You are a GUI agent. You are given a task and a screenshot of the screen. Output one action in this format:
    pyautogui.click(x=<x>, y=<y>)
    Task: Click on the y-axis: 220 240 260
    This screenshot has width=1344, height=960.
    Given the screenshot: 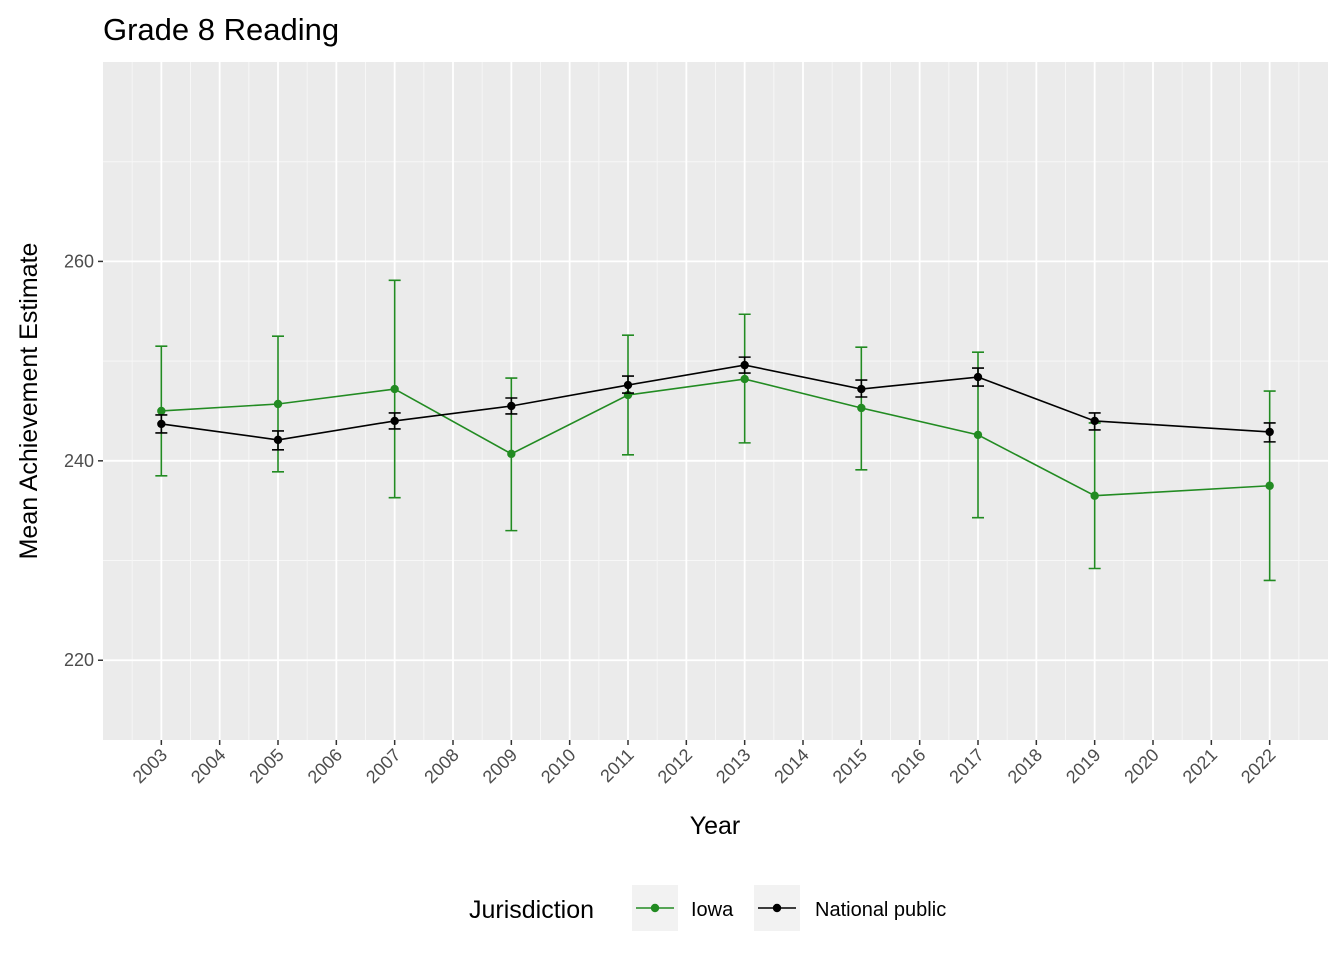 What is the action you would take?
    pyautogui.click(x=83, y=460)
    